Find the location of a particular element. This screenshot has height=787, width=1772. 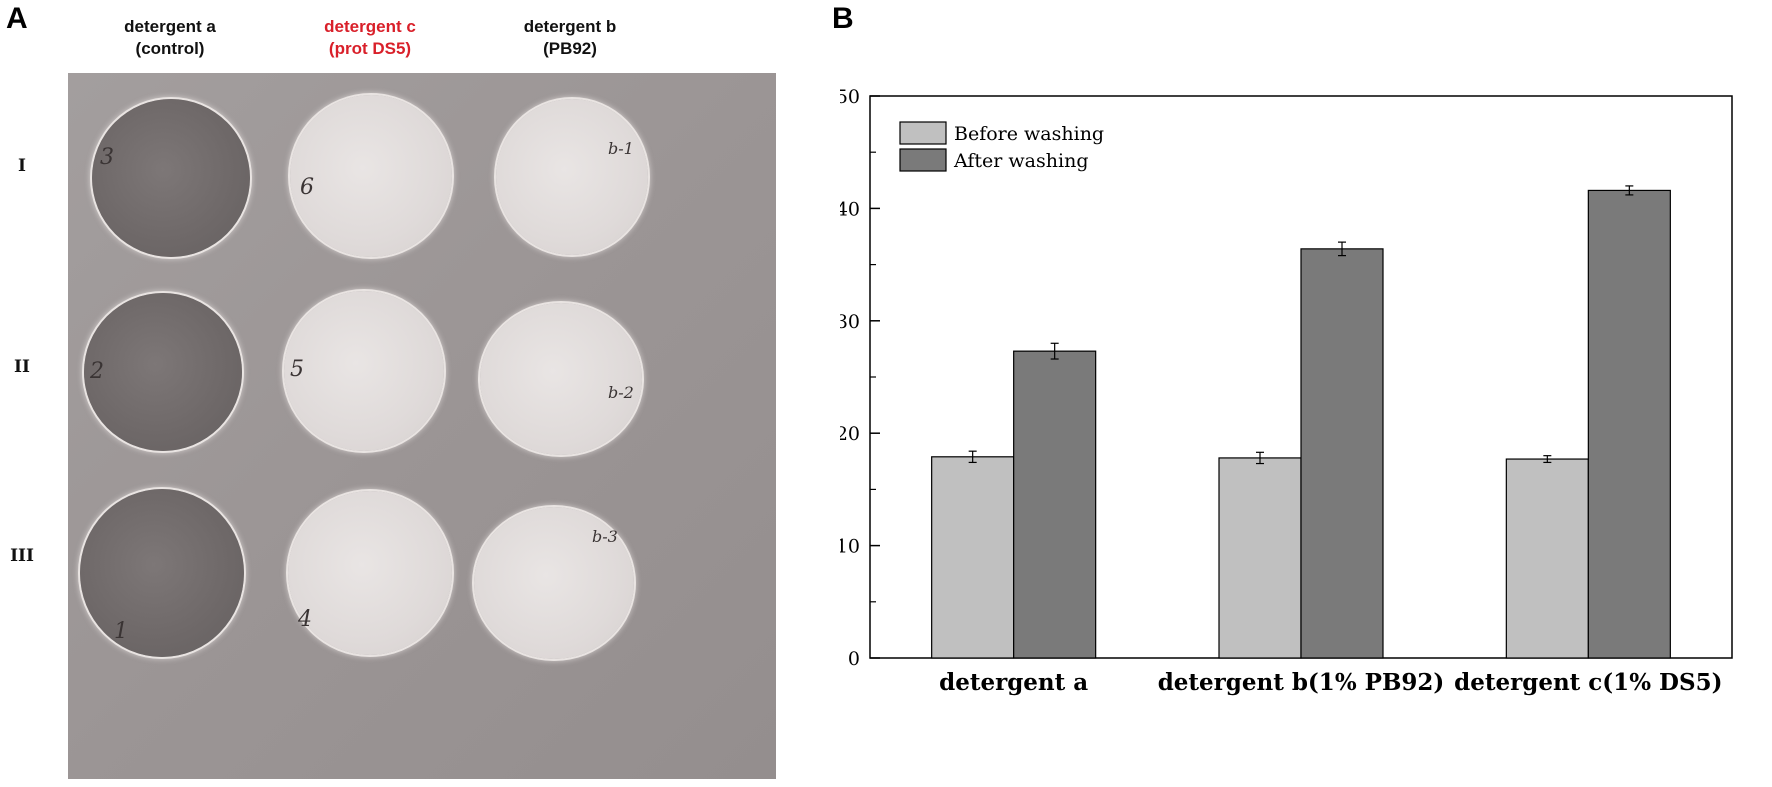

swatch-mark: b-2 is located at coordinates (621, 392).